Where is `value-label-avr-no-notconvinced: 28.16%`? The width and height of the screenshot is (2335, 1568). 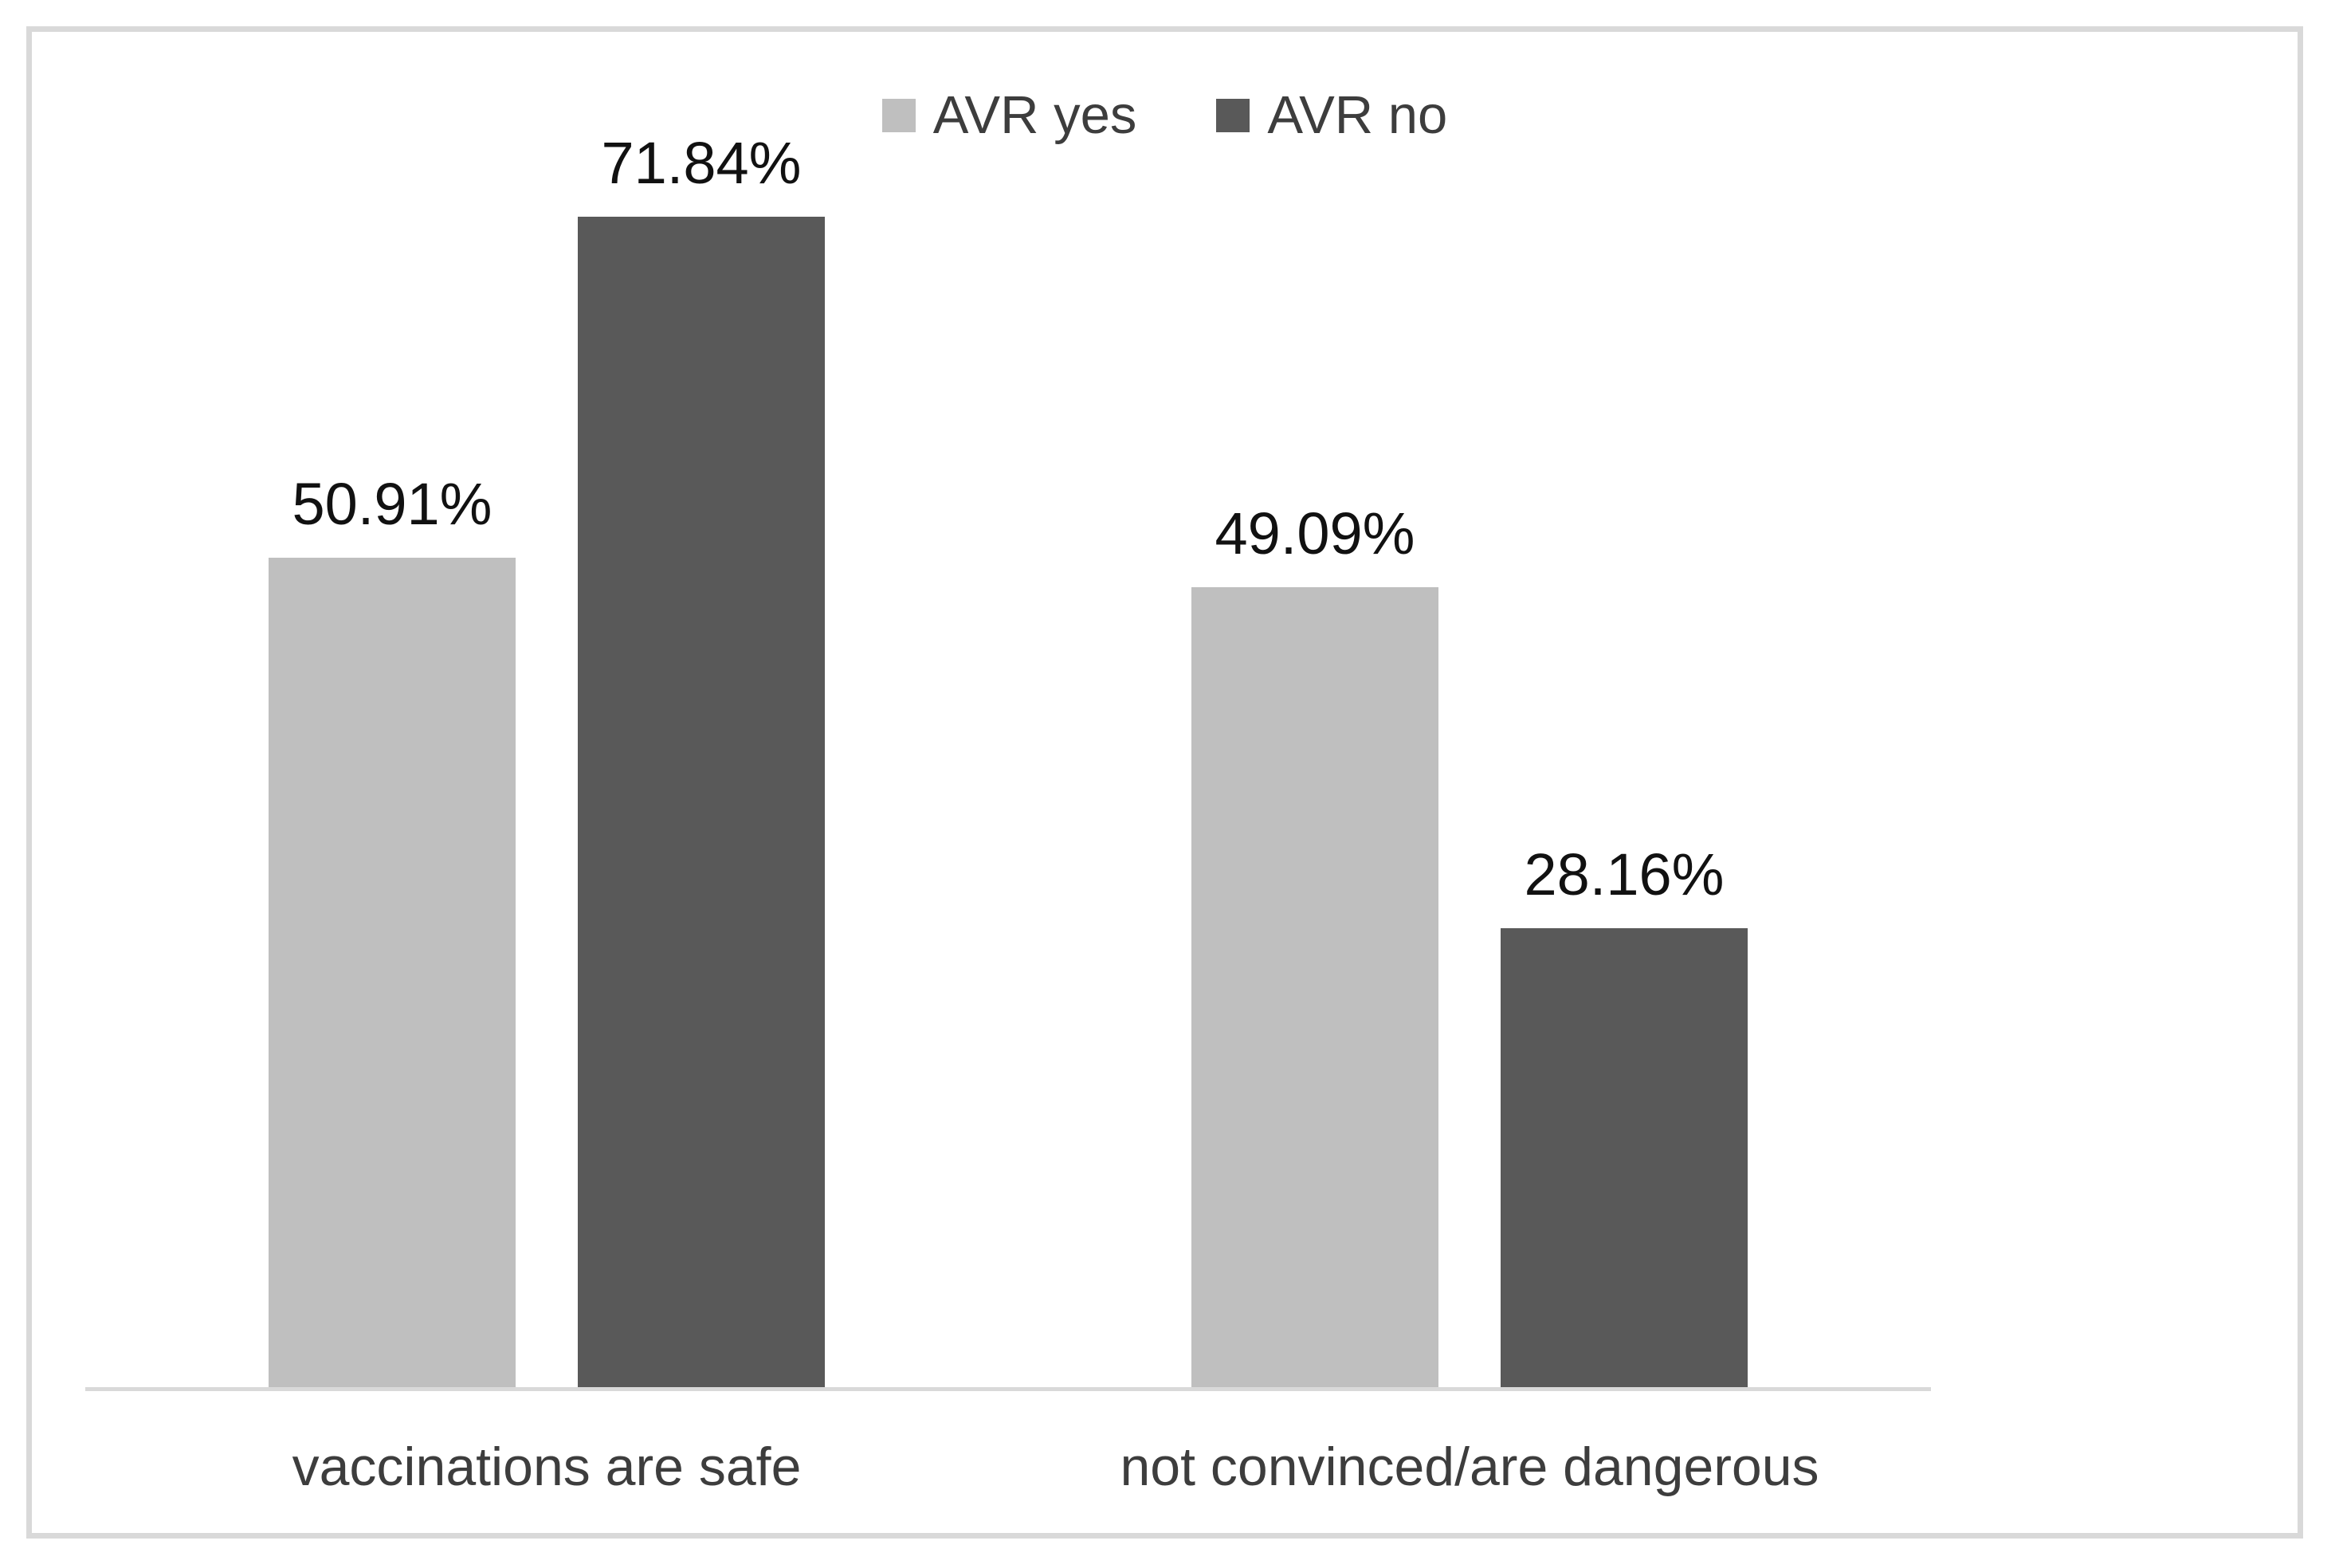
value-label-avr-no-notconvinced: 28.16% is located at coordinates (1624, 874).